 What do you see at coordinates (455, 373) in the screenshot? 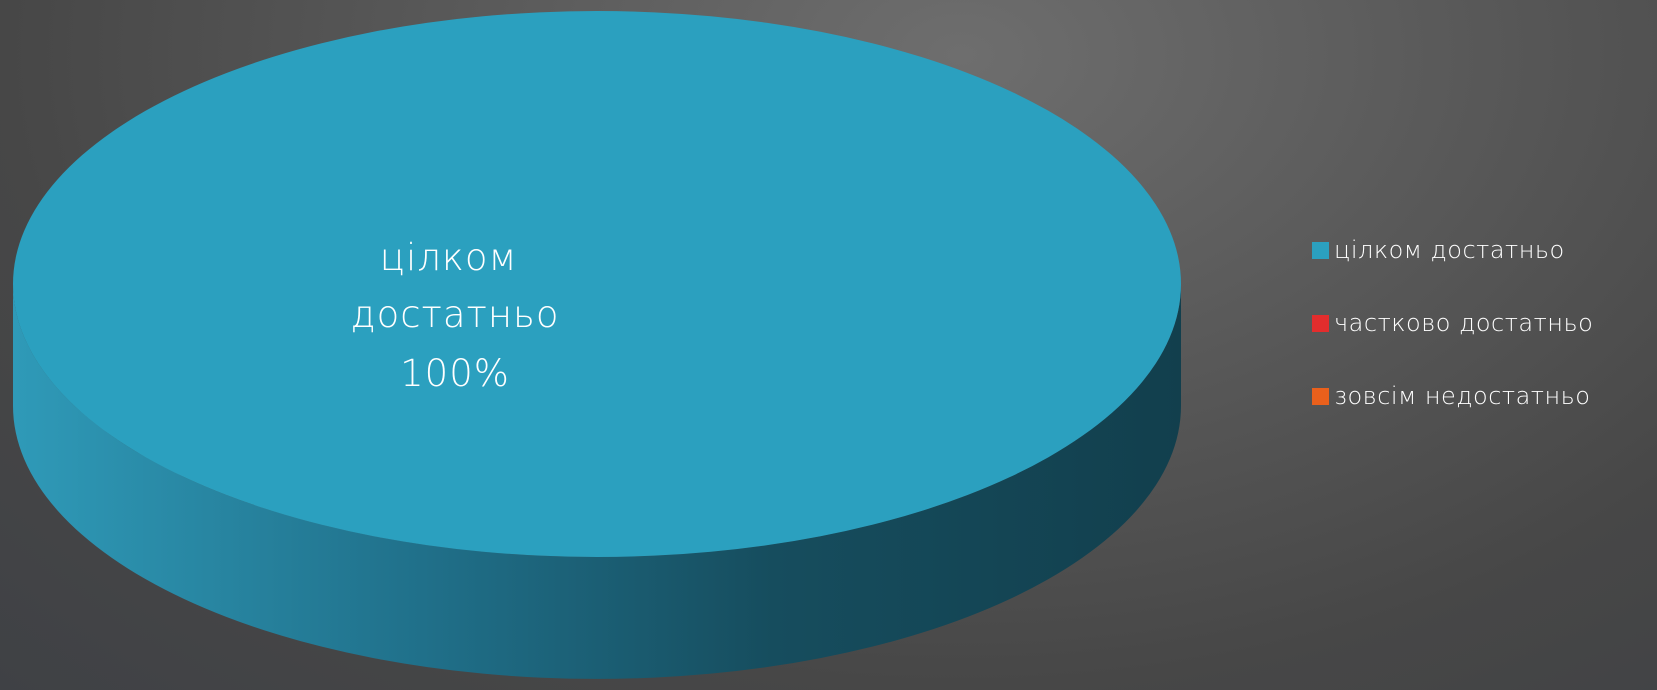
I see `data-label-value: 100%` at bounding box center [455, 373].